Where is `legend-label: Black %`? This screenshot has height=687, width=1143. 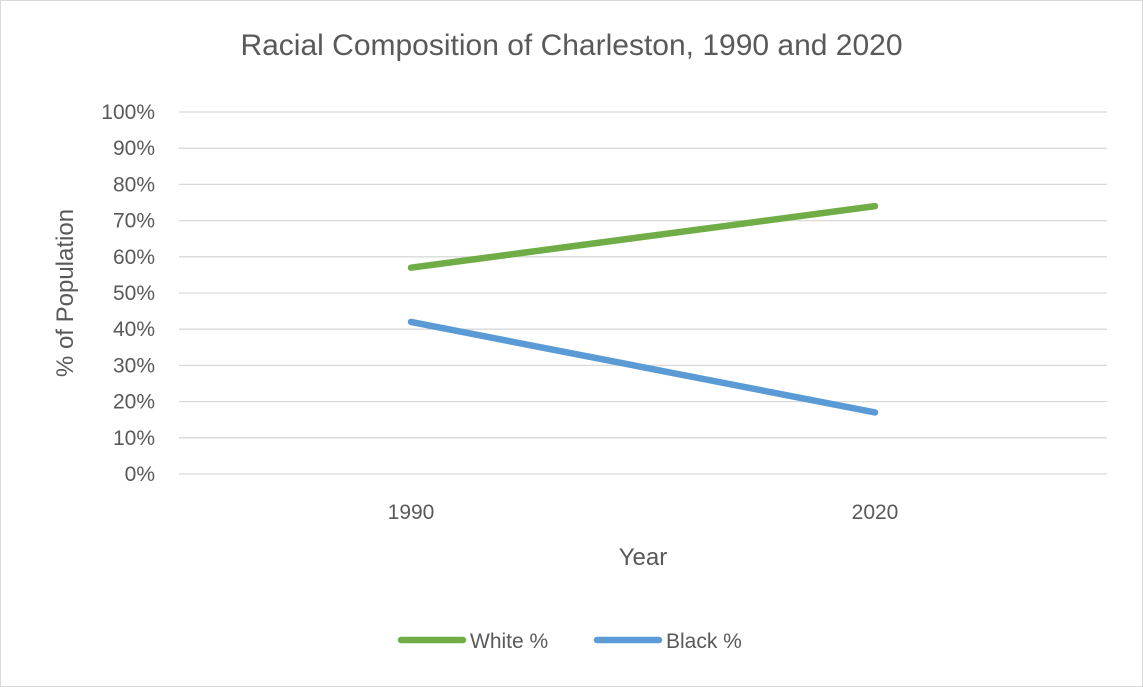 legend-label: Black % is located at coordinates (704, 641).